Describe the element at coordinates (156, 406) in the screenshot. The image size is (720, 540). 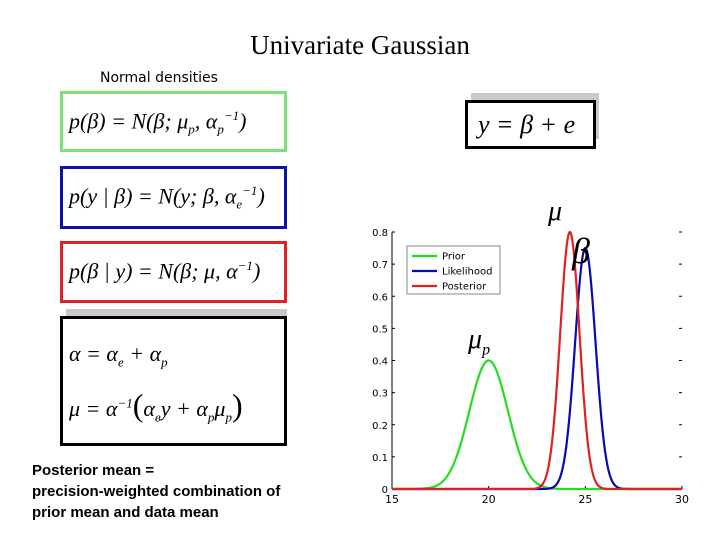
I see `mean-equation: μ = α−1(αey + αpμp)` at that location.